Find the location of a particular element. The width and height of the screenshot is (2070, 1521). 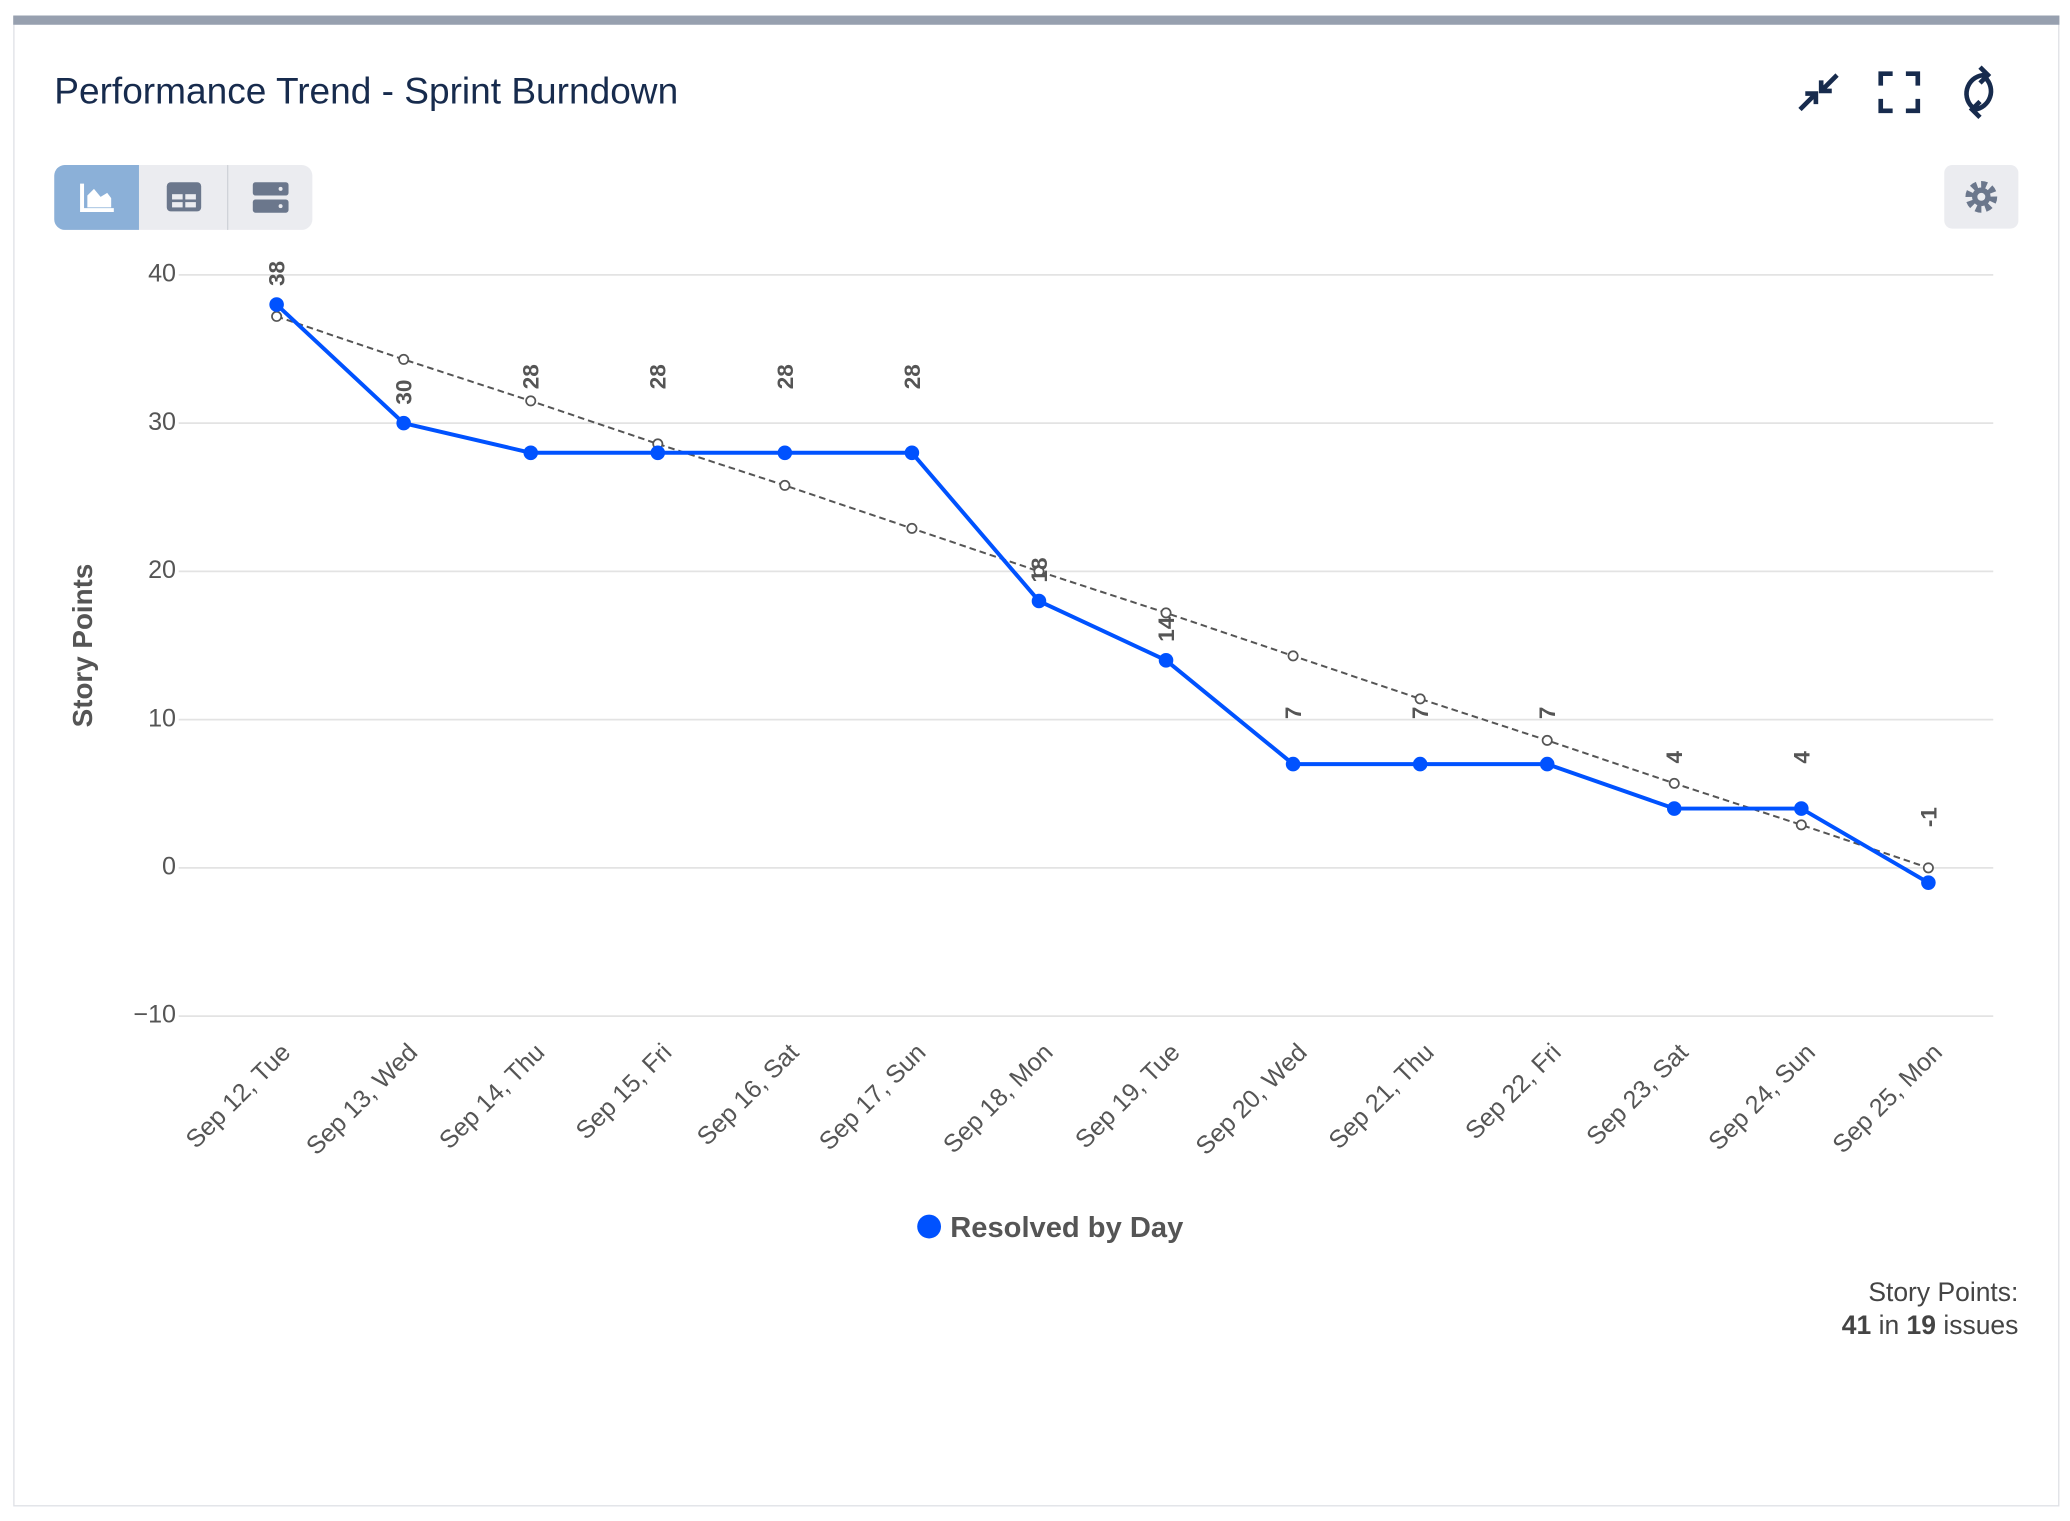

y-tick-label: −10 is located at coordinates (154, 1015).